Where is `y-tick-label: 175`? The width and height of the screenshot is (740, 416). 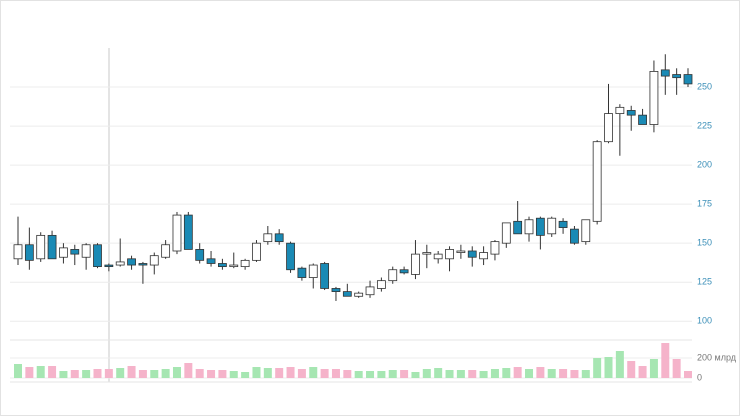 y-tick-label: 175 is located at coordinates (704, 204).